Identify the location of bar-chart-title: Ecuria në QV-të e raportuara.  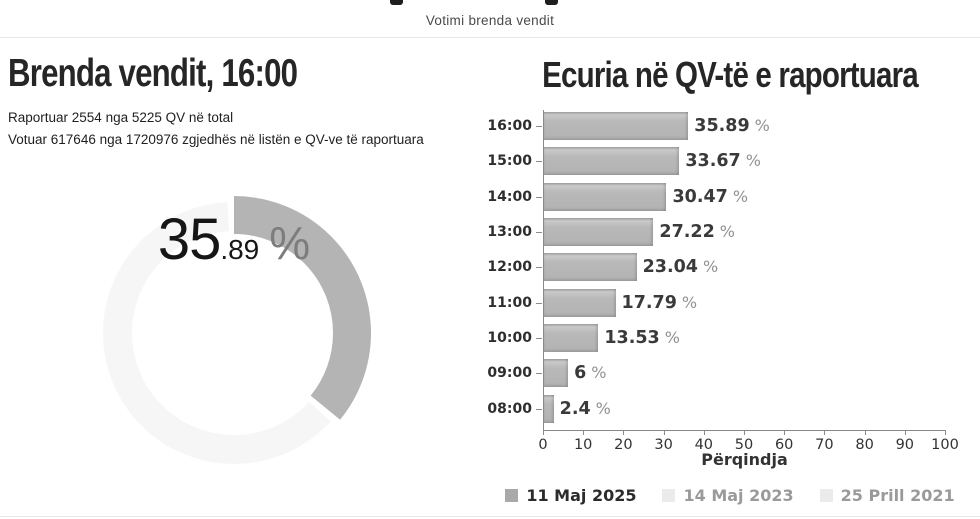
(730, 74).